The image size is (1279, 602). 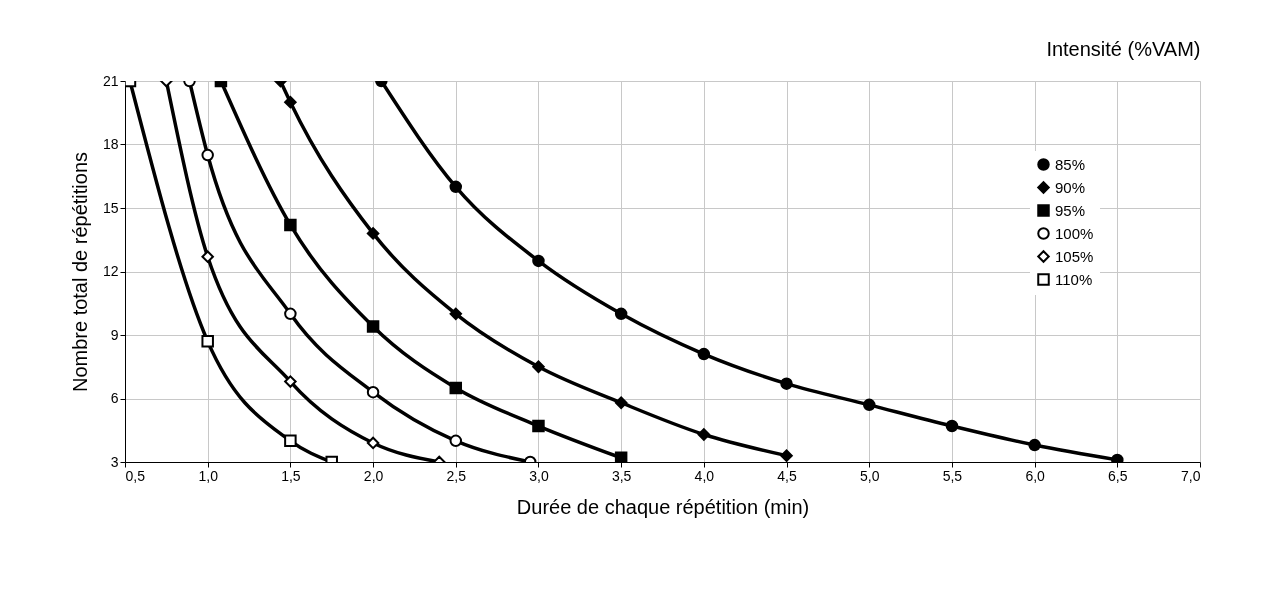 I want to click on x-tick-label: 2,5, so click(x=456, y=475).